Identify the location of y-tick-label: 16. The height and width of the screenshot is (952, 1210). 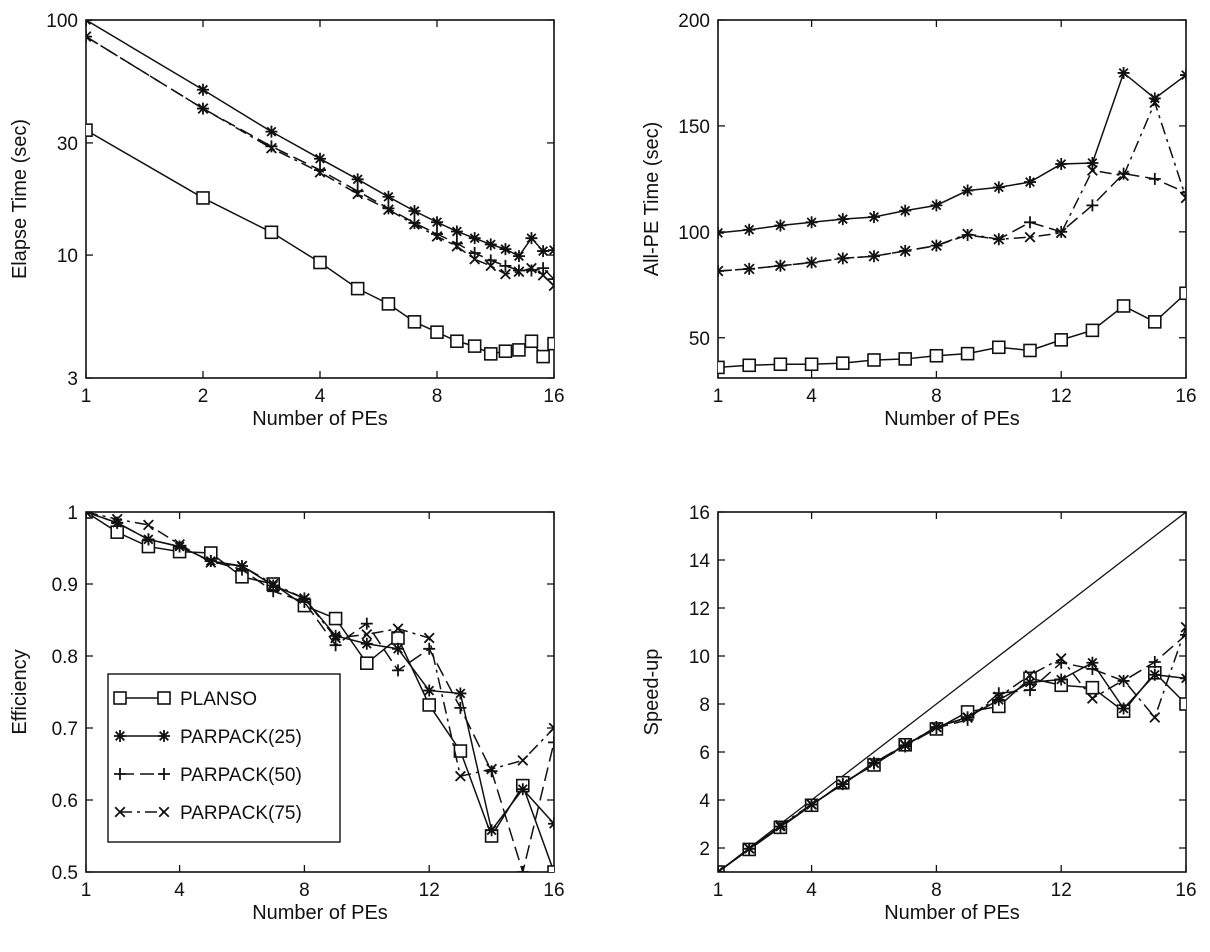
(699, 513).